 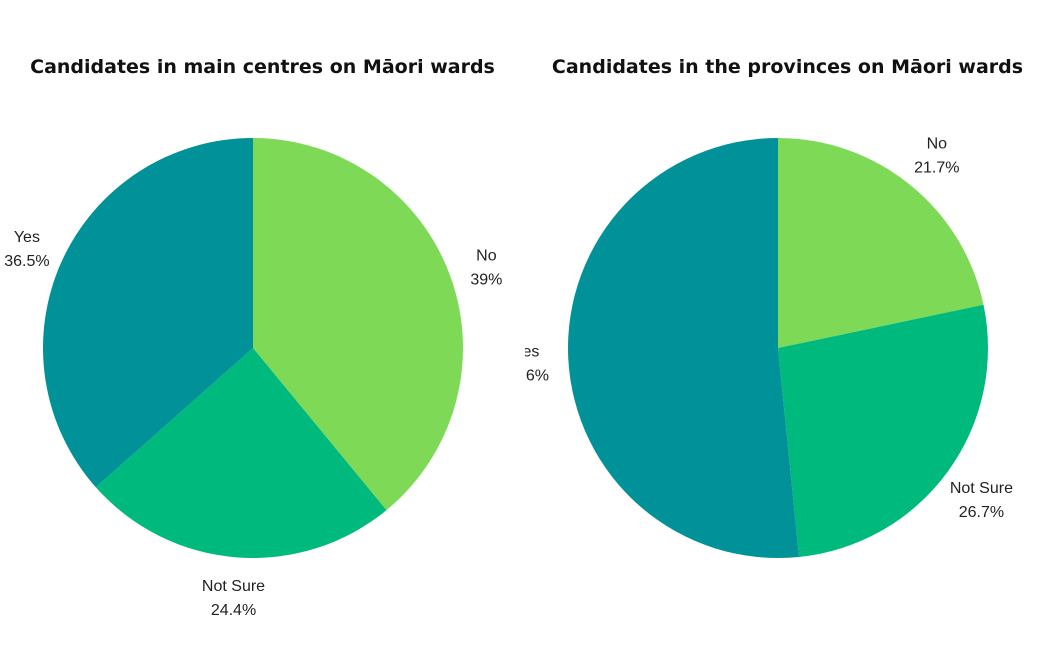 I want to click on slice-label-not-sure: Not Sure 24.4%, so click(x=233, y=598).